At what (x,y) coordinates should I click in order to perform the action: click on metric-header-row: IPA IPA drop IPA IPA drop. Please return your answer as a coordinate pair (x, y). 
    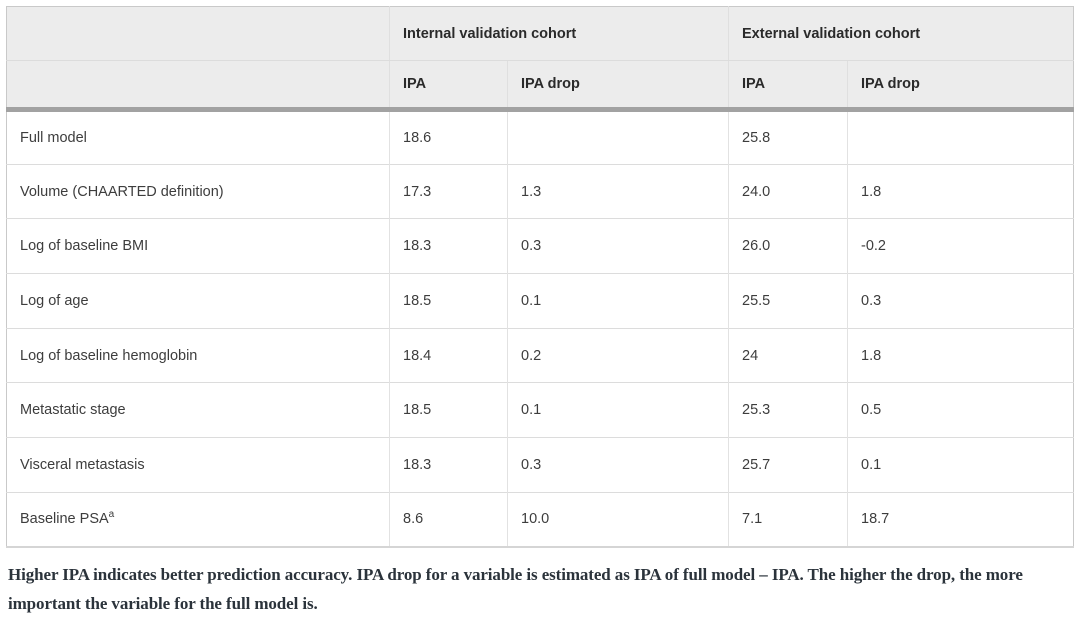
    Looking at the image, I should click on (540, 86).